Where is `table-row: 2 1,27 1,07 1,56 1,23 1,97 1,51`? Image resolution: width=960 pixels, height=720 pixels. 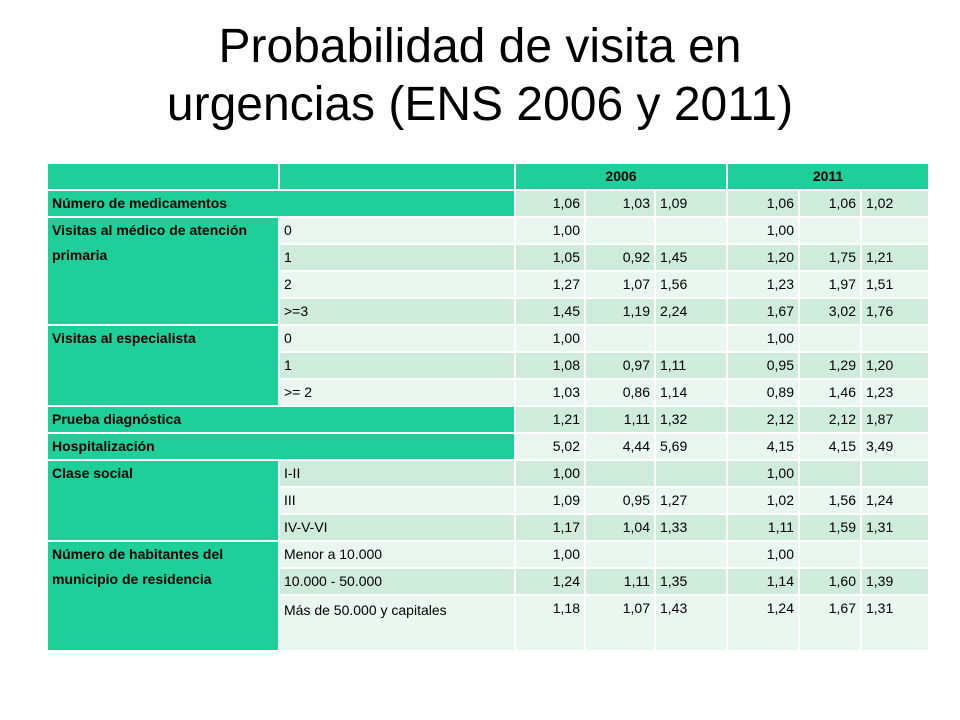 table-row: 2 1,27 1,07 1,56 1,23 1,97 1,51 is located at coordinates (489, 284).